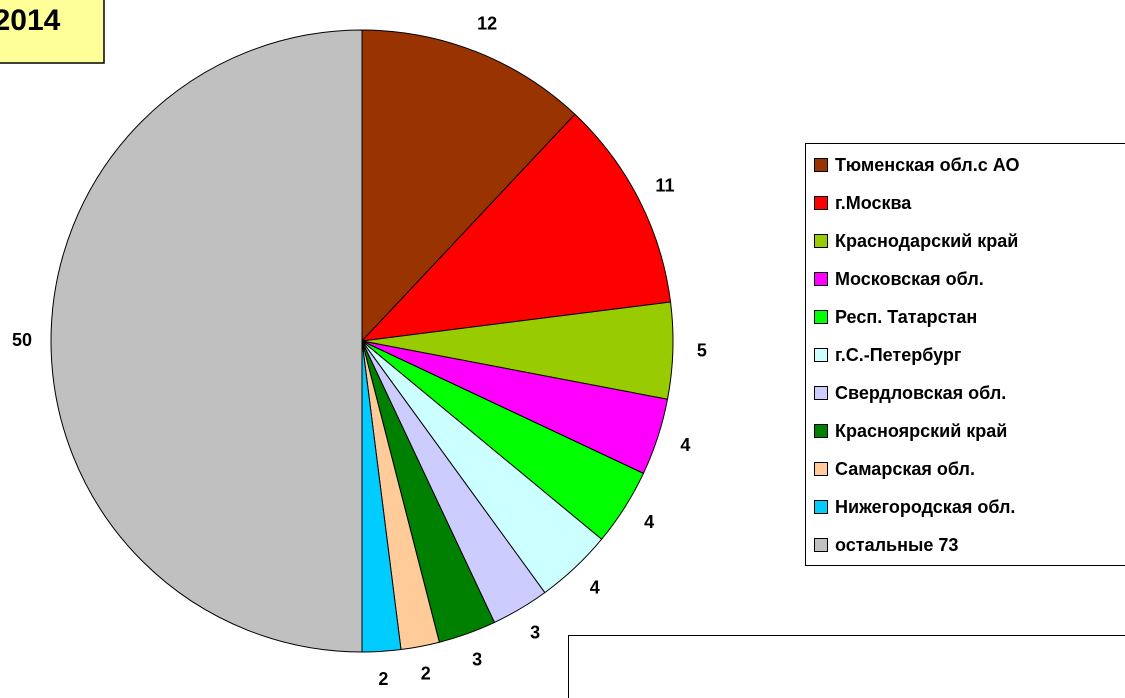  I want to click on legend-label: Московская обл., so click(909, 279).